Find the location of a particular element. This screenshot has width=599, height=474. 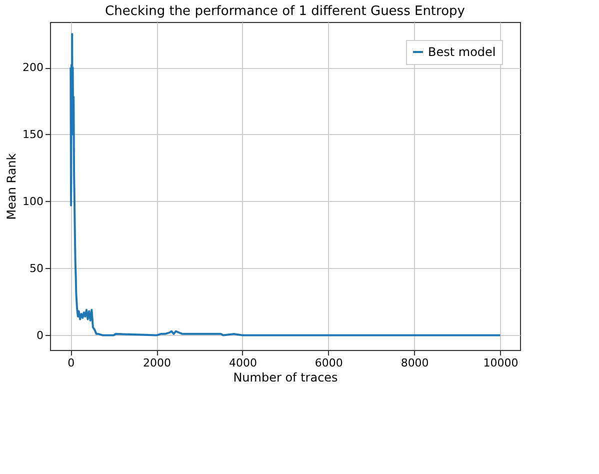

x-tick-label: 6000 is located at coordinates (328, 363).